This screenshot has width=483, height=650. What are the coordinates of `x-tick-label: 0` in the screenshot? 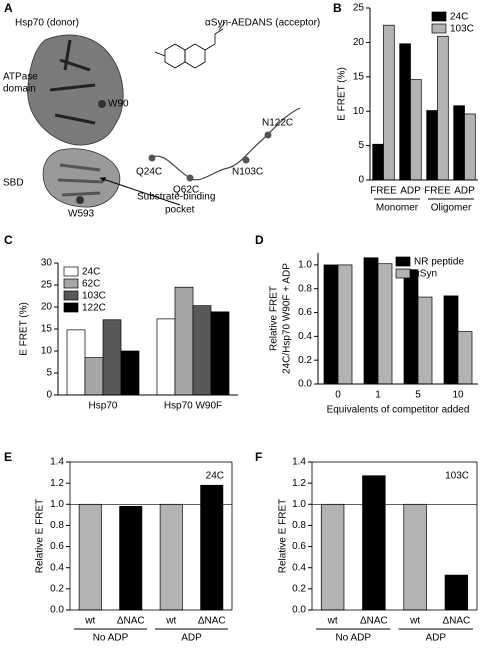 It's located at (338, 395).